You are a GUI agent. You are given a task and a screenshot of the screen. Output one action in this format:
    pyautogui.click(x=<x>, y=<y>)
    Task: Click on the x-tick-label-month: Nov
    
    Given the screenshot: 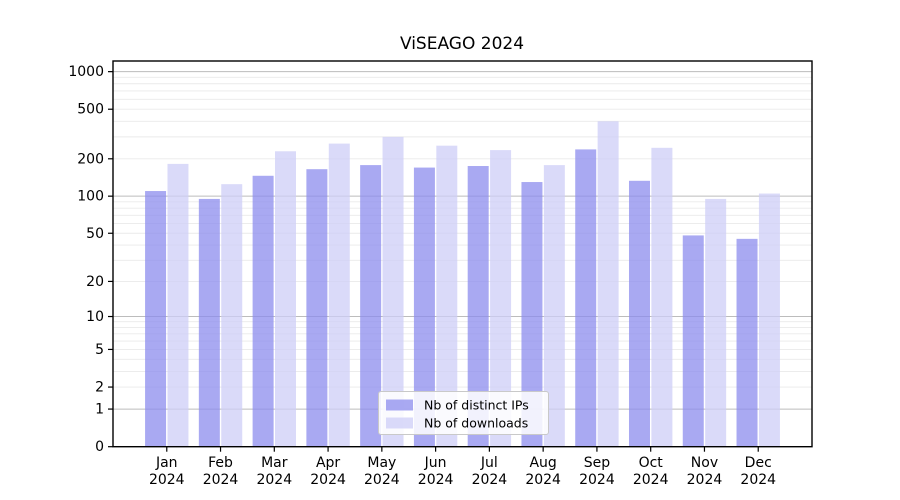 What is the action you would take?
    pyautogui.click(x=704, y=463)
    